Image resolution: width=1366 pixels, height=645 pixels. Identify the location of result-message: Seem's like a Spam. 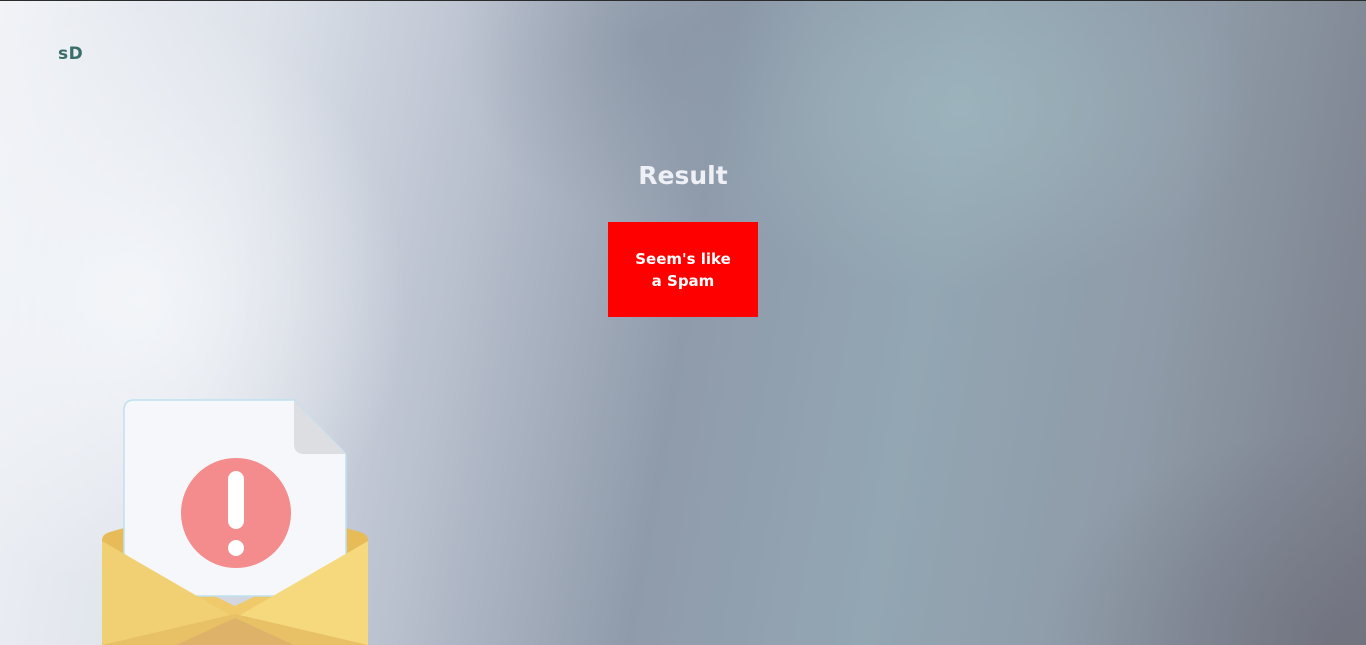
(683, 269).